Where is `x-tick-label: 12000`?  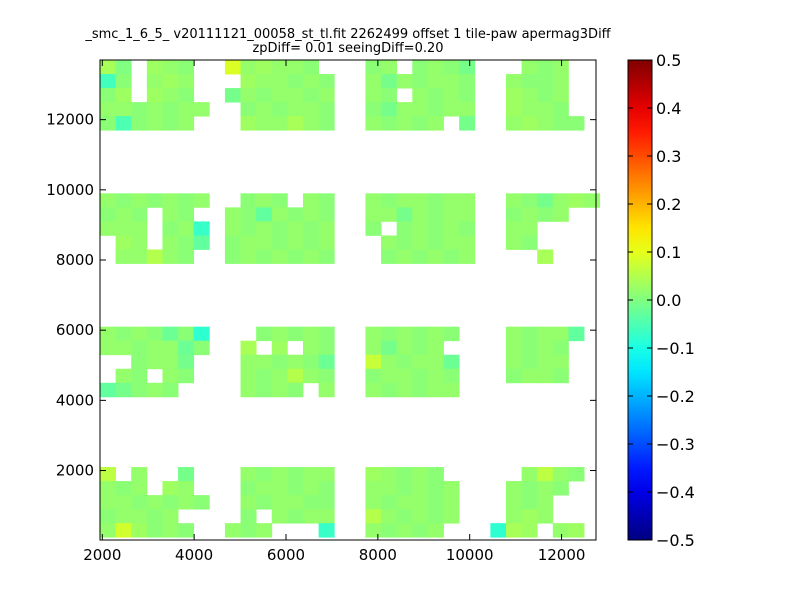 x-tick-label: 12000 is located at coordinates (562, 555).